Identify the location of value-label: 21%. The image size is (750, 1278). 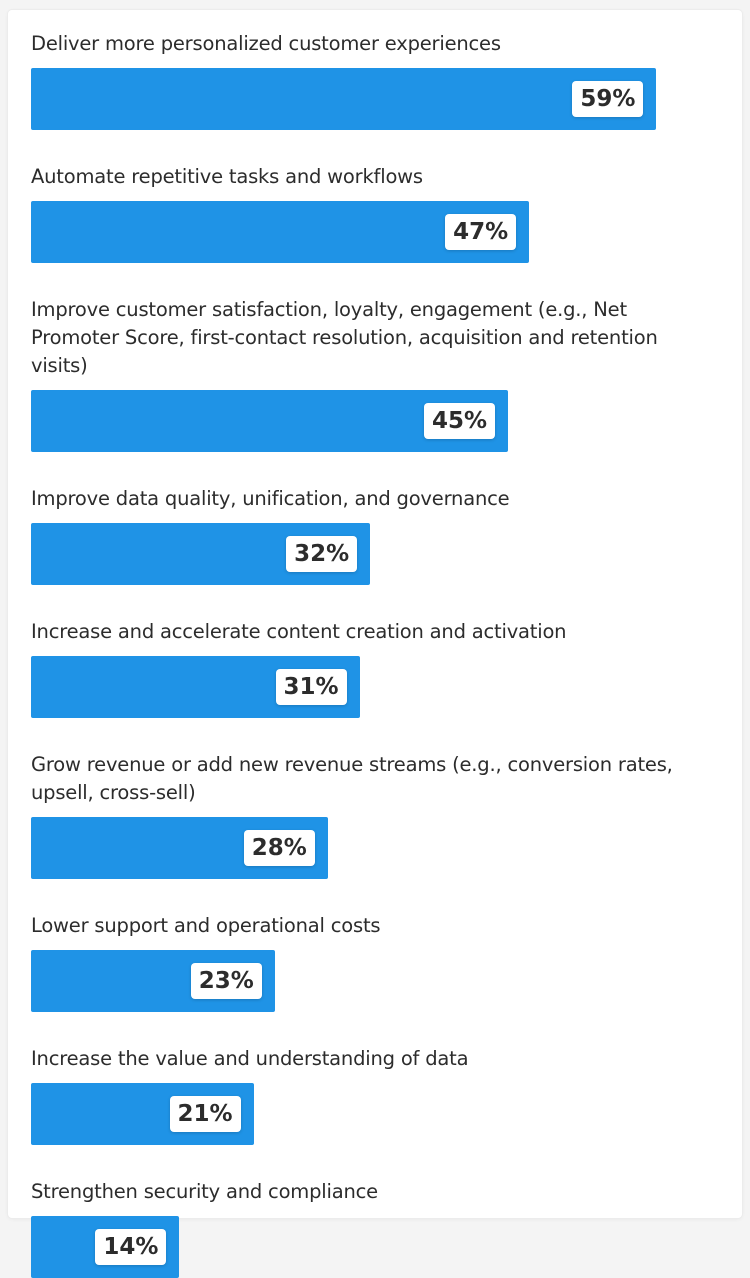
(205, 1114).